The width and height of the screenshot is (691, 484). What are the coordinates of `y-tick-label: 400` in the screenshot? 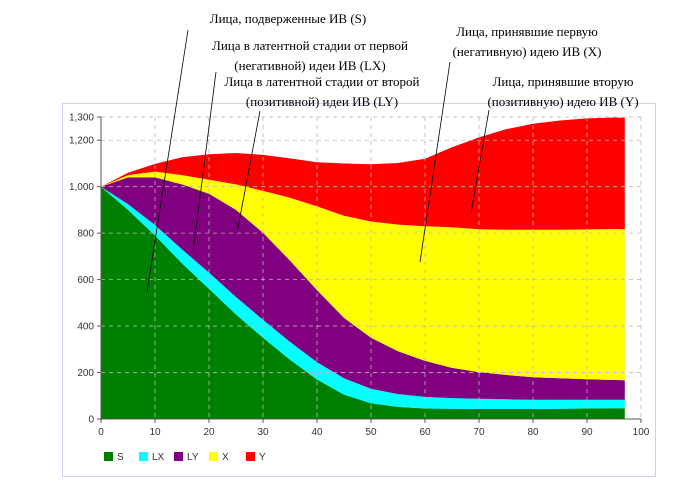 It's located at (85, 327).